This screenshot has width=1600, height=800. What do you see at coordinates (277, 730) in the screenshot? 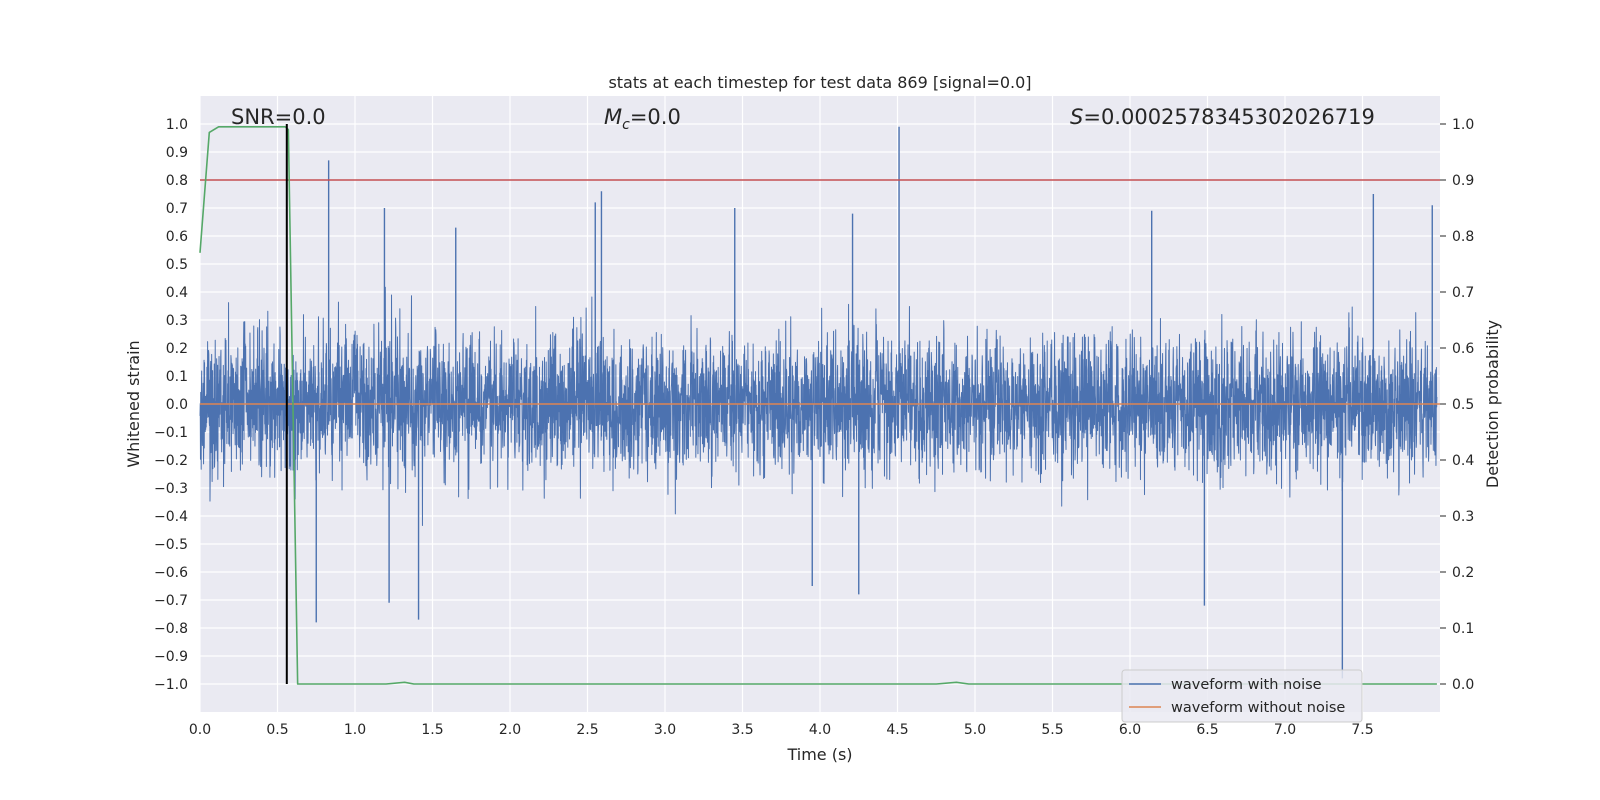
I see `x-tick-label: 0.5` at bounding box center [277, 730].